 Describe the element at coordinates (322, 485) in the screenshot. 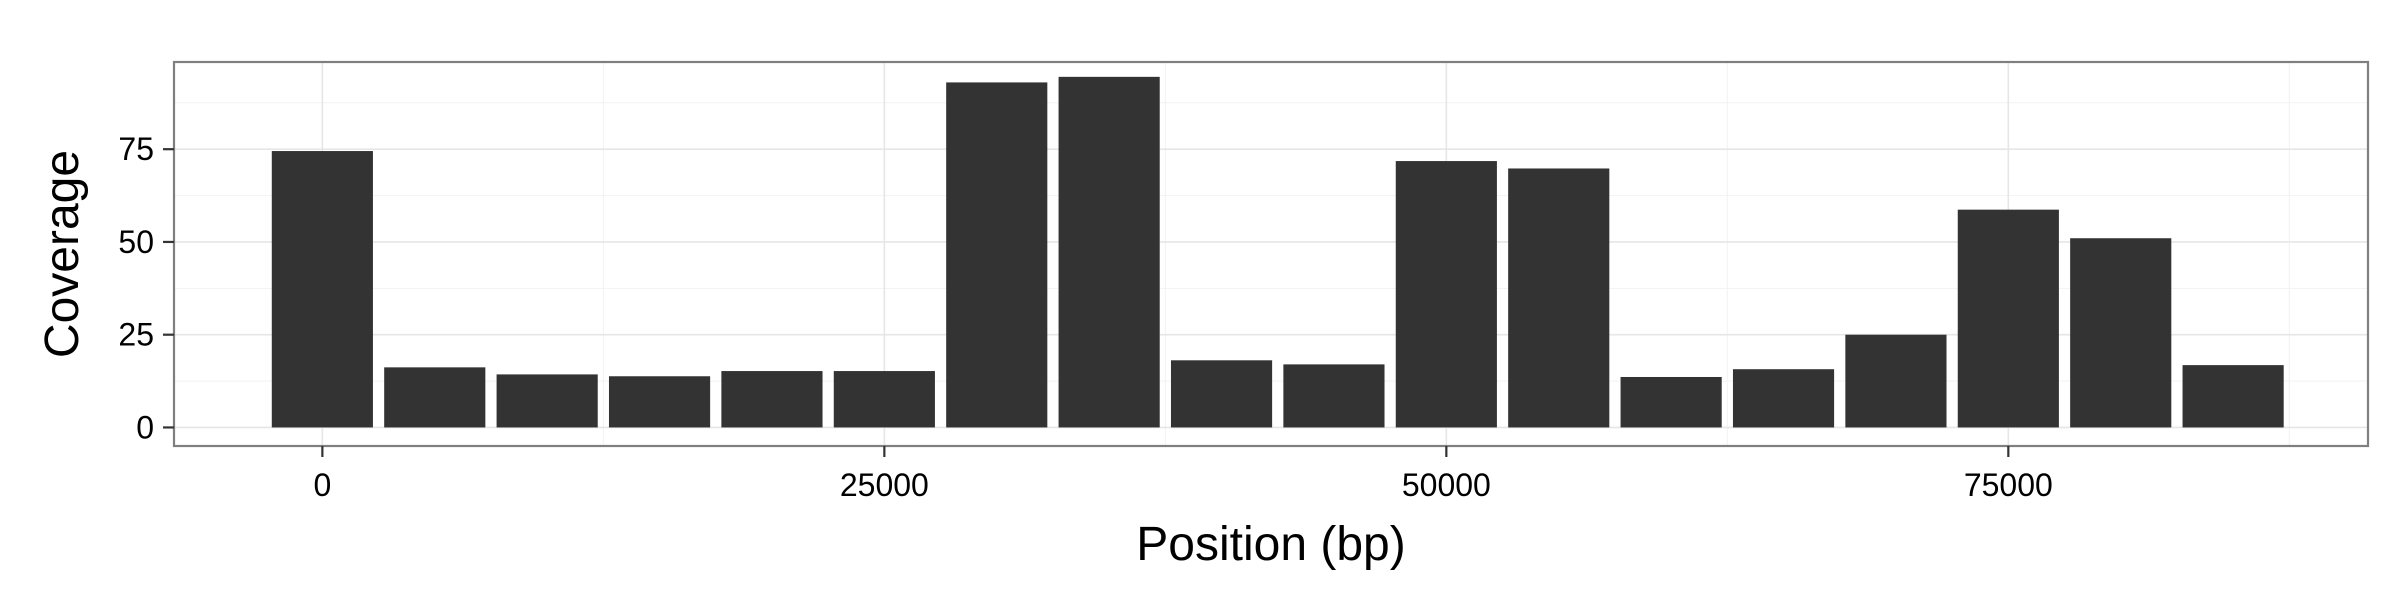

I see `x-tick-label: 0` at that location.